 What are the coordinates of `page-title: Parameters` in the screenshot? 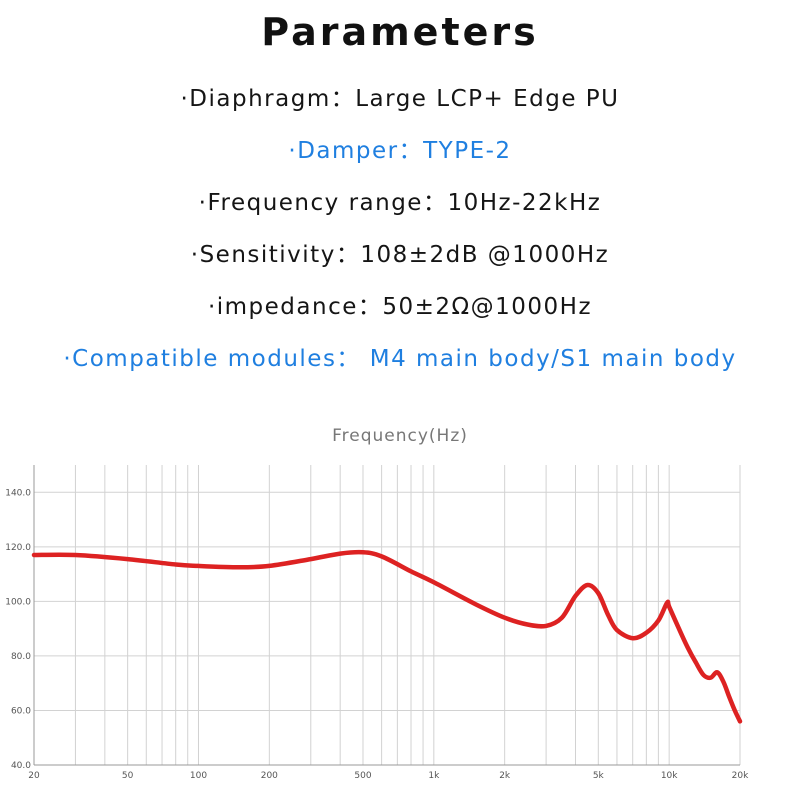 It's located at (400, 32).